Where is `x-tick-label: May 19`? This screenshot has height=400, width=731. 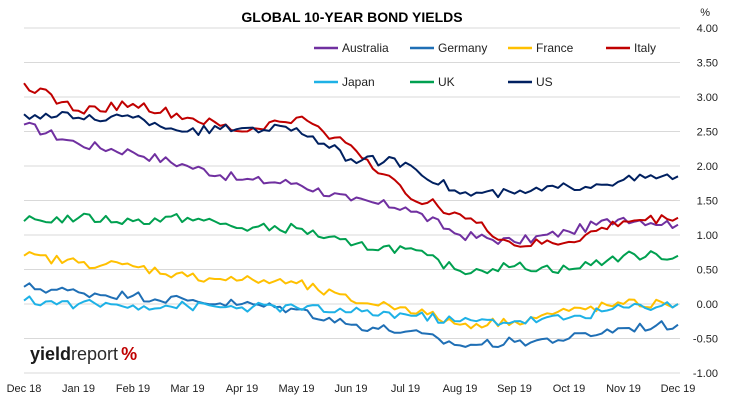 x-tick-label: May 19 is located at coordinates (296, 389).